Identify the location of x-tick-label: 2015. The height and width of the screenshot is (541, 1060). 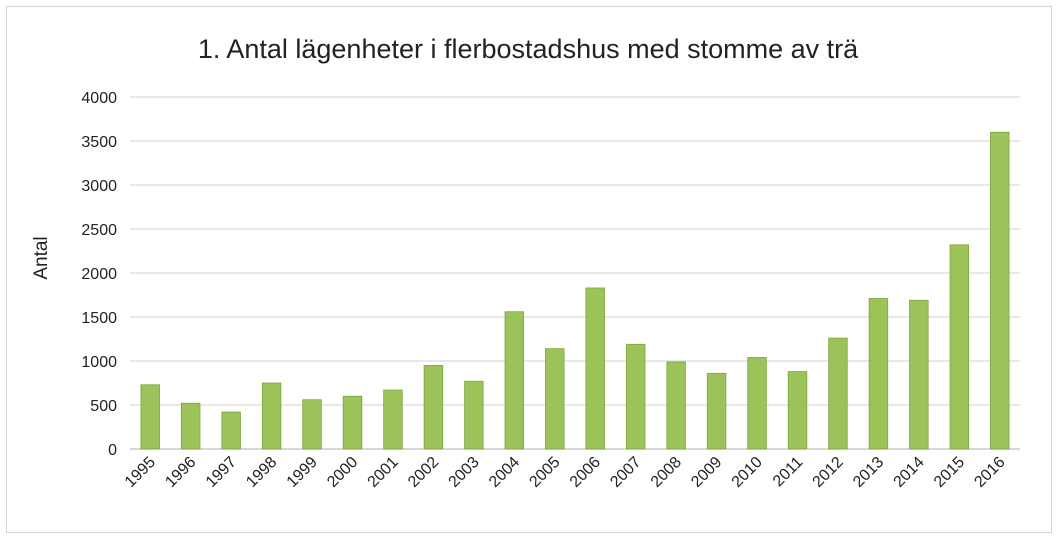
(949, 472).